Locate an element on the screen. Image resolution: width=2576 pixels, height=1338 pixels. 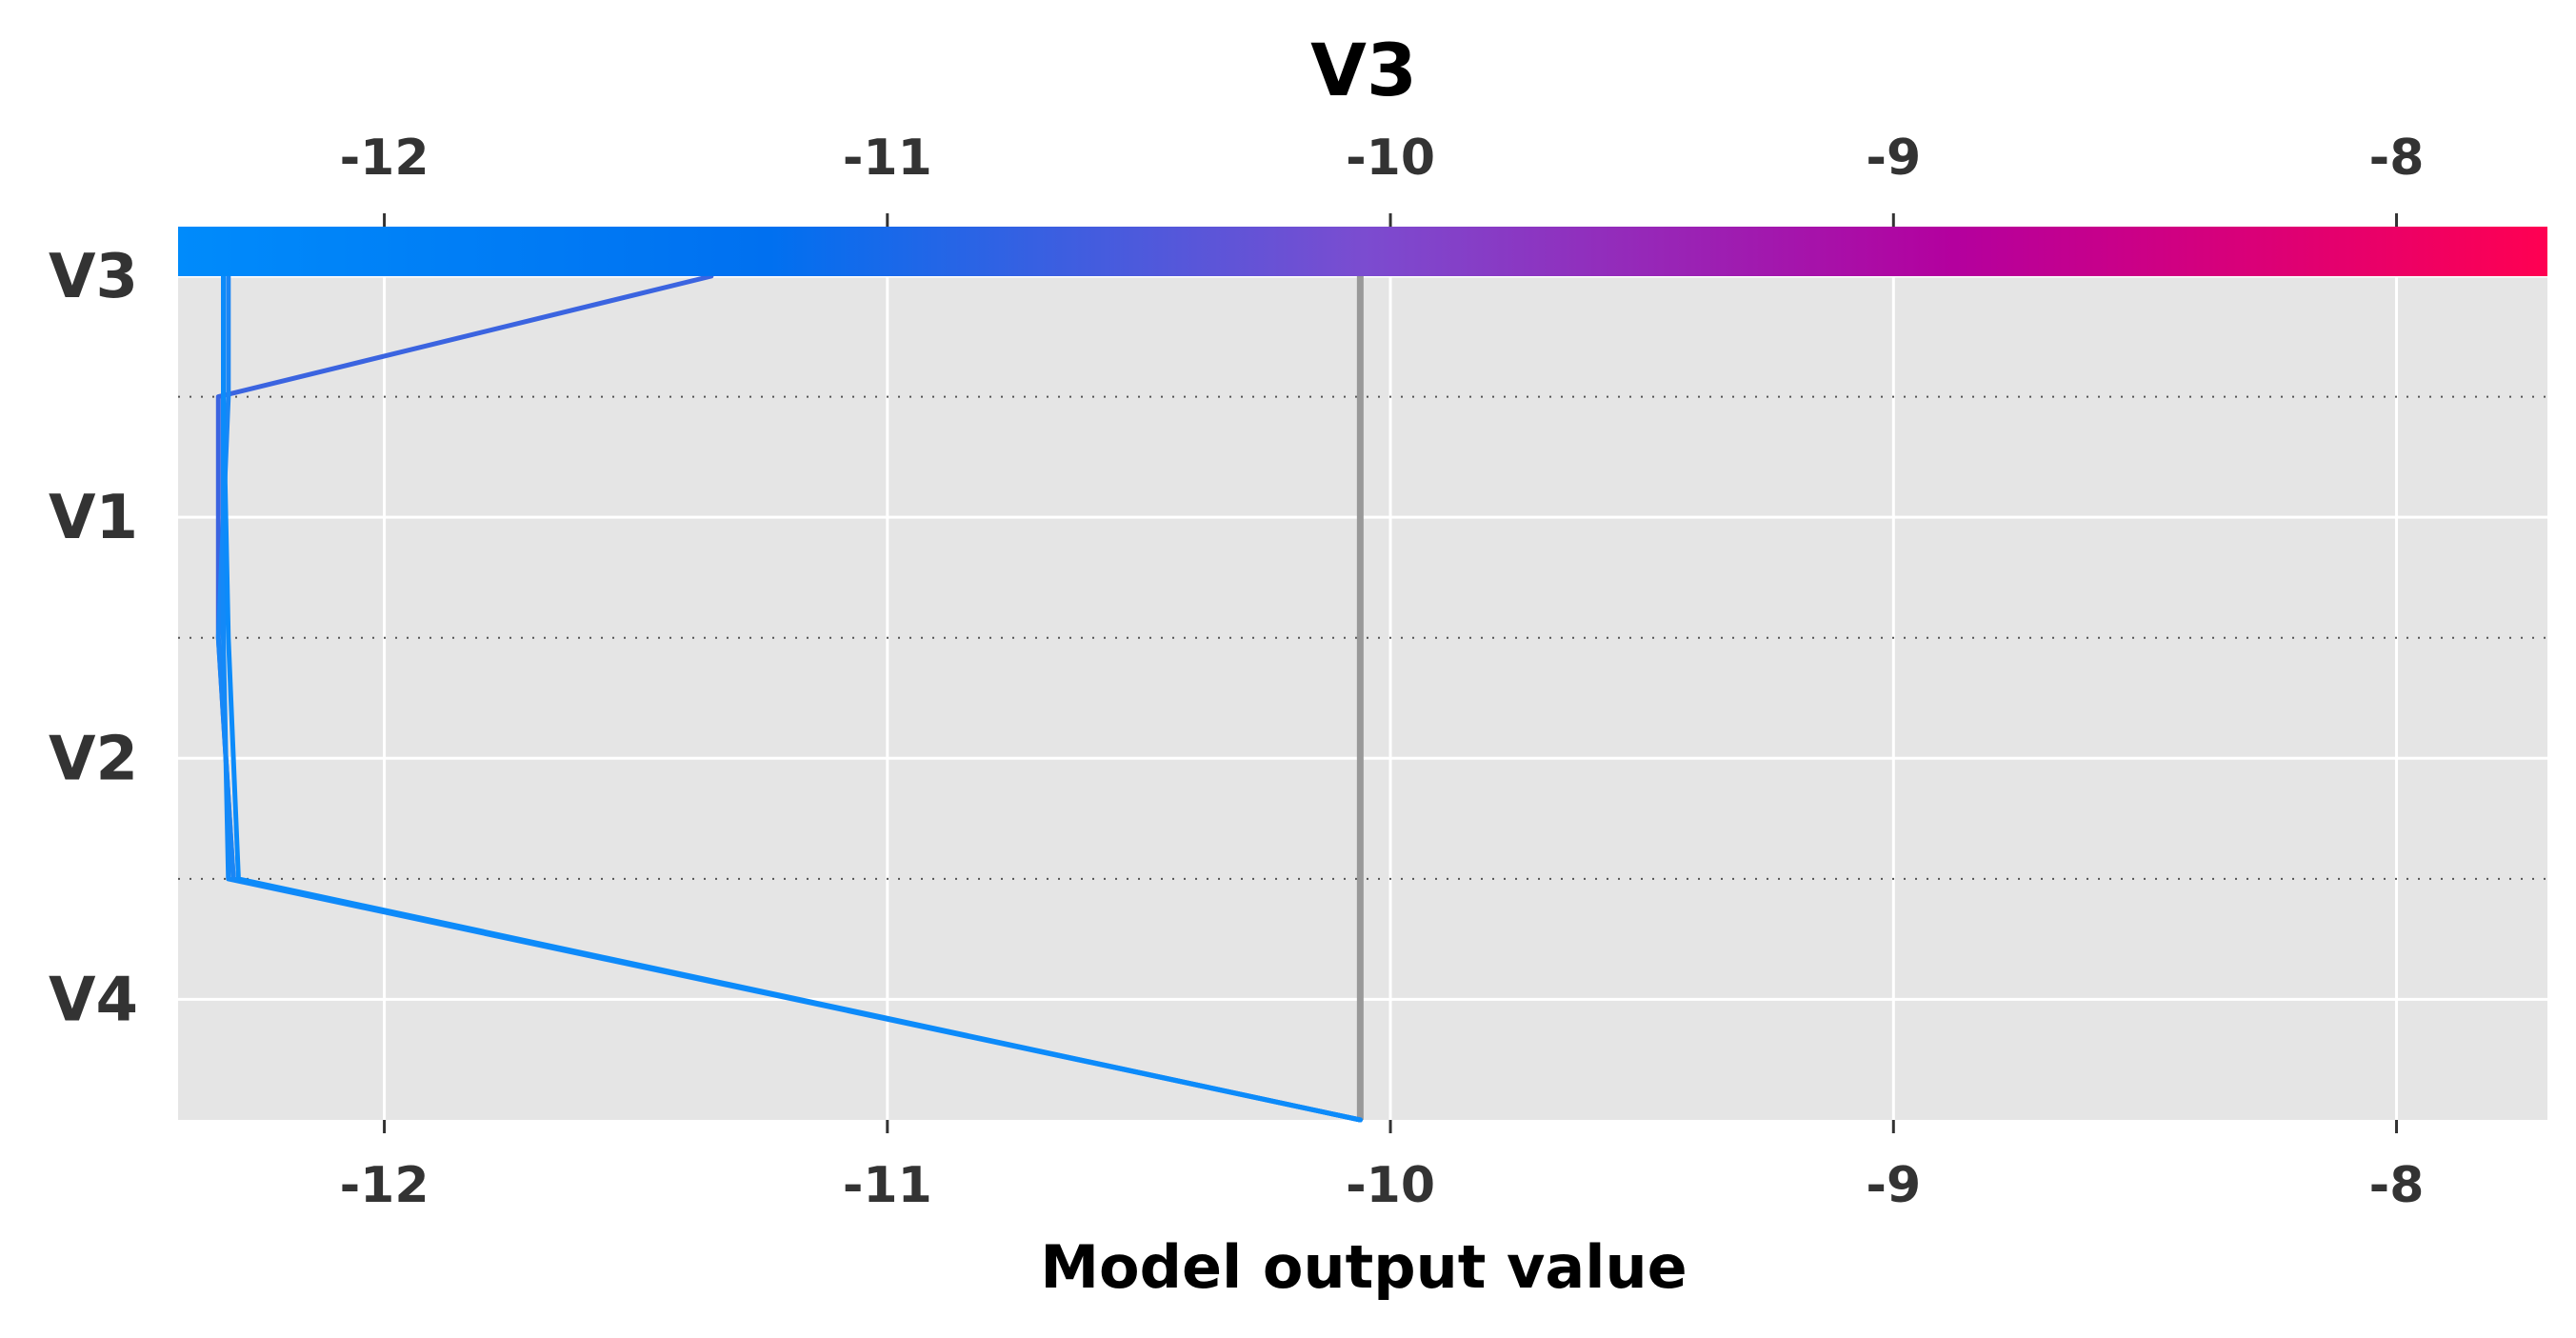
chart-title: V3 is located at coordinates (1363, 70).